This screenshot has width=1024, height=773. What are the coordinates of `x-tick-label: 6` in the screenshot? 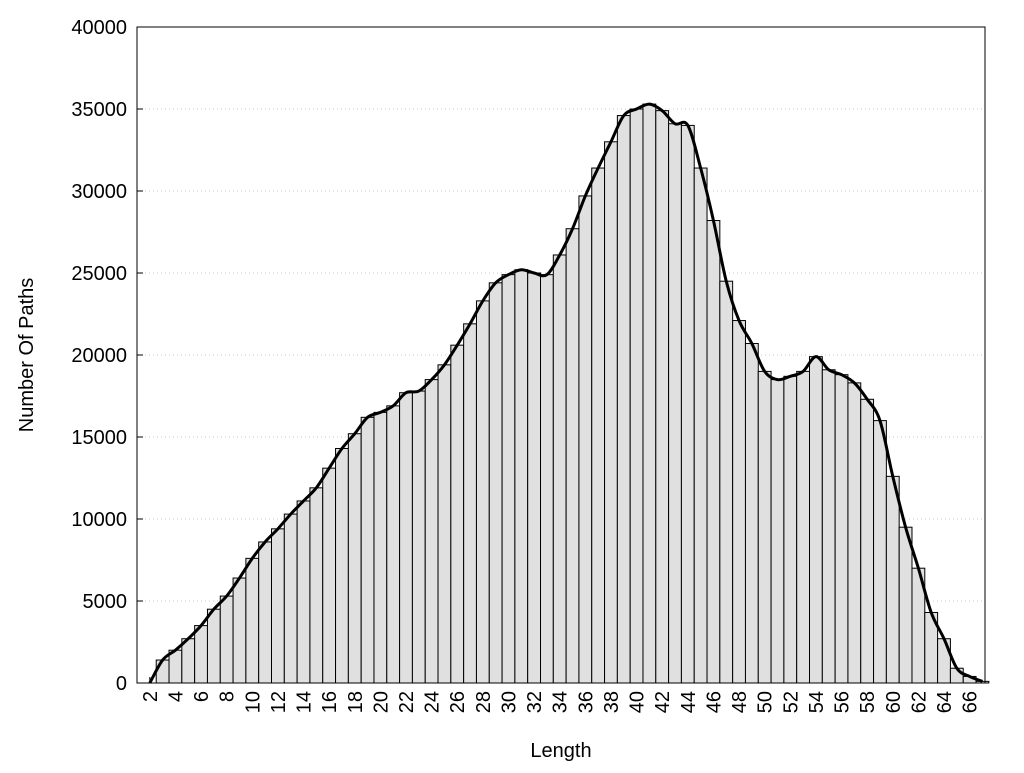 It's located at (202, 696).